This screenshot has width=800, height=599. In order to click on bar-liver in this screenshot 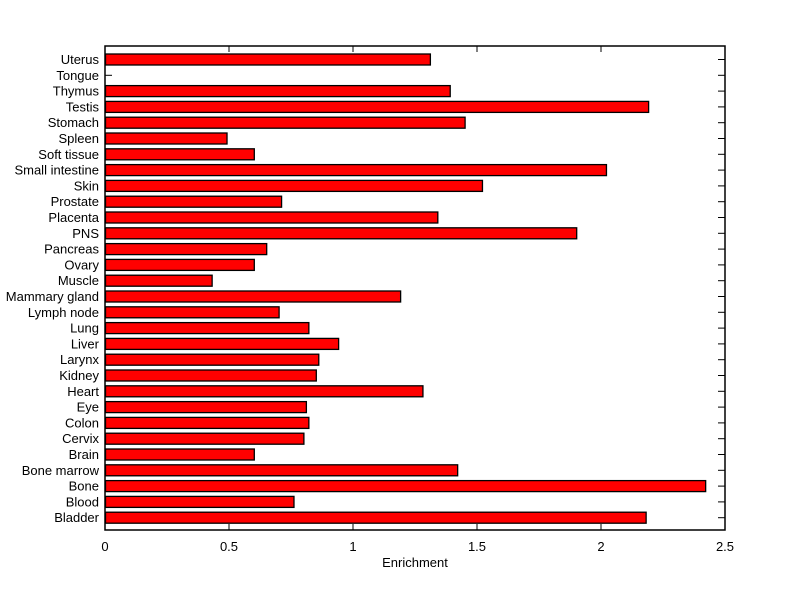, I will do `click(222, 344)`.